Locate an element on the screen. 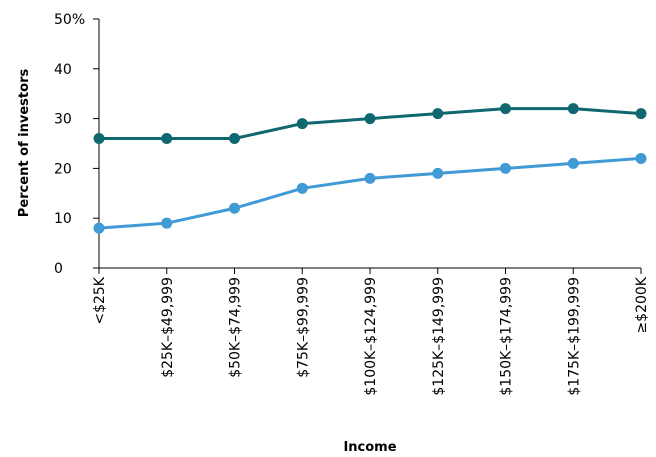  x-axis-title: Income is located at coordinates (369, 447).